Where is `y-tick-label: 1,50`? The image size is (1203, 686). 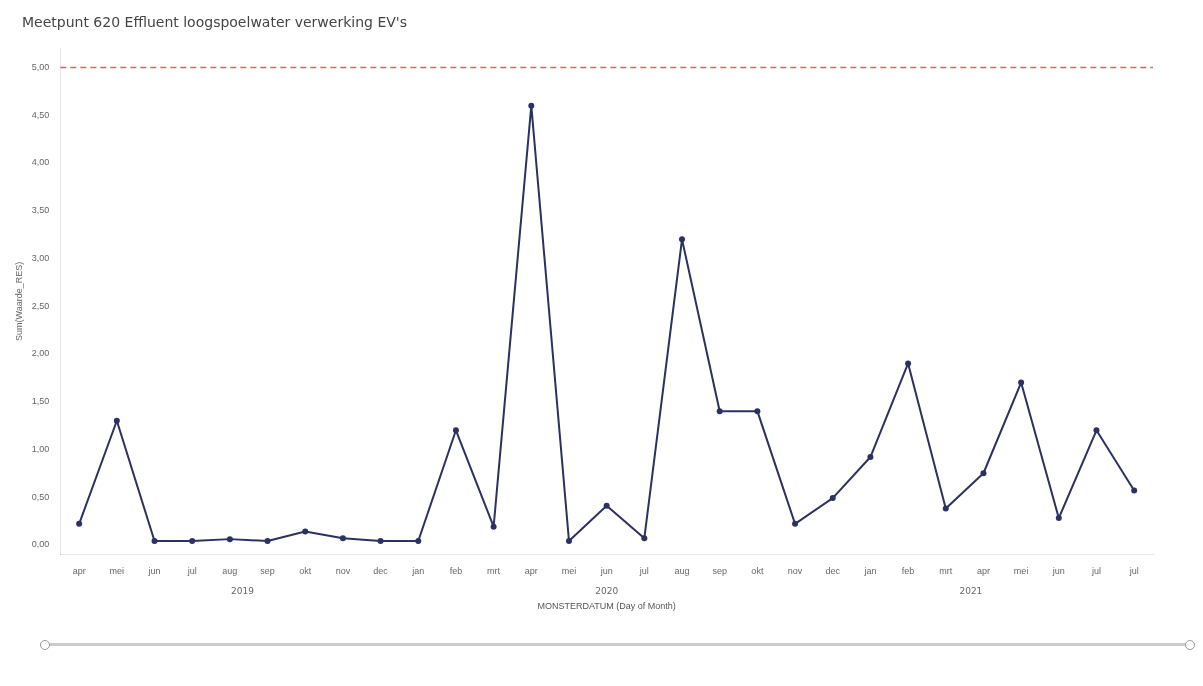
y-tick-label: 1,50 is located at coordinates (40, 401).